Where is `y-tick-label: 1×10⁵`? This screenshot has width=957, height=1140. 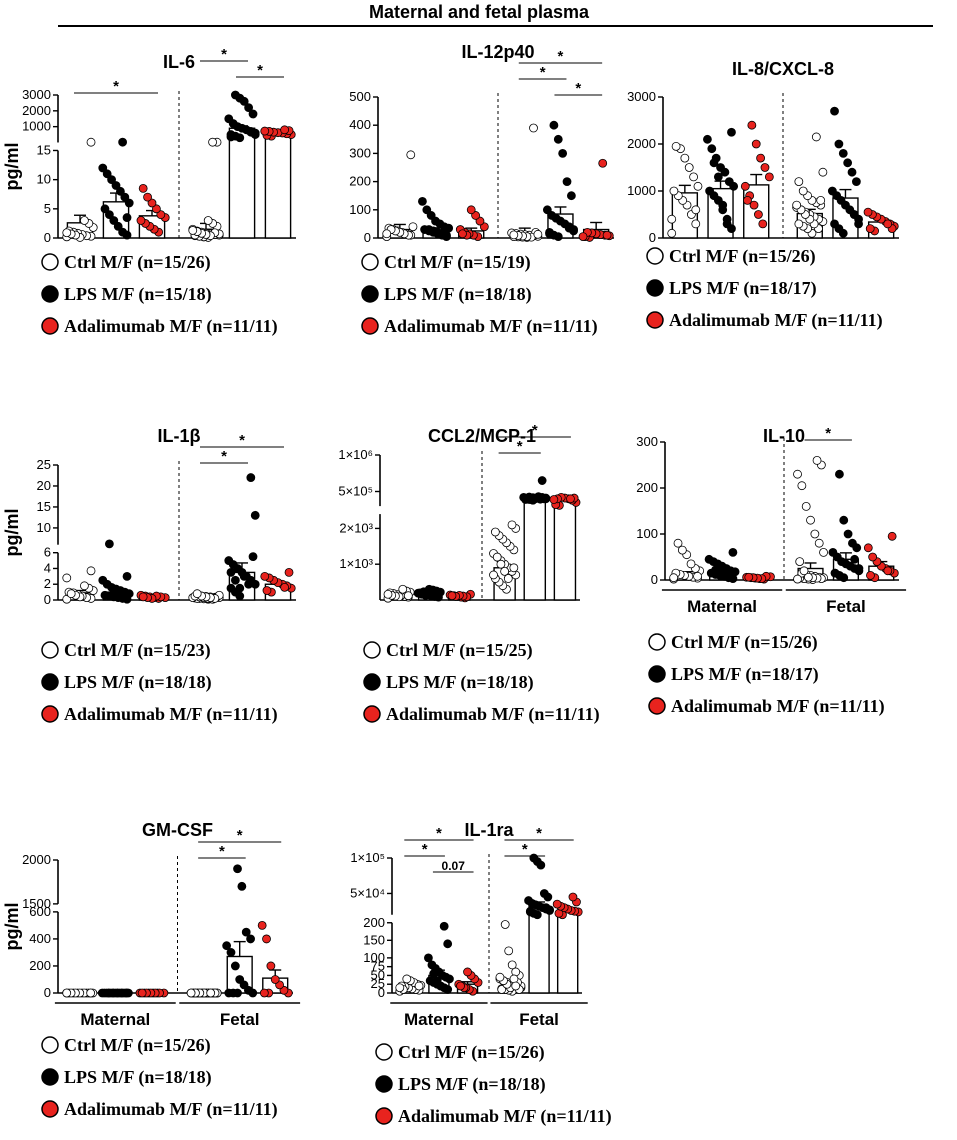
y-tick-label: 1×10⁵ is located at coordinates (367, 857).